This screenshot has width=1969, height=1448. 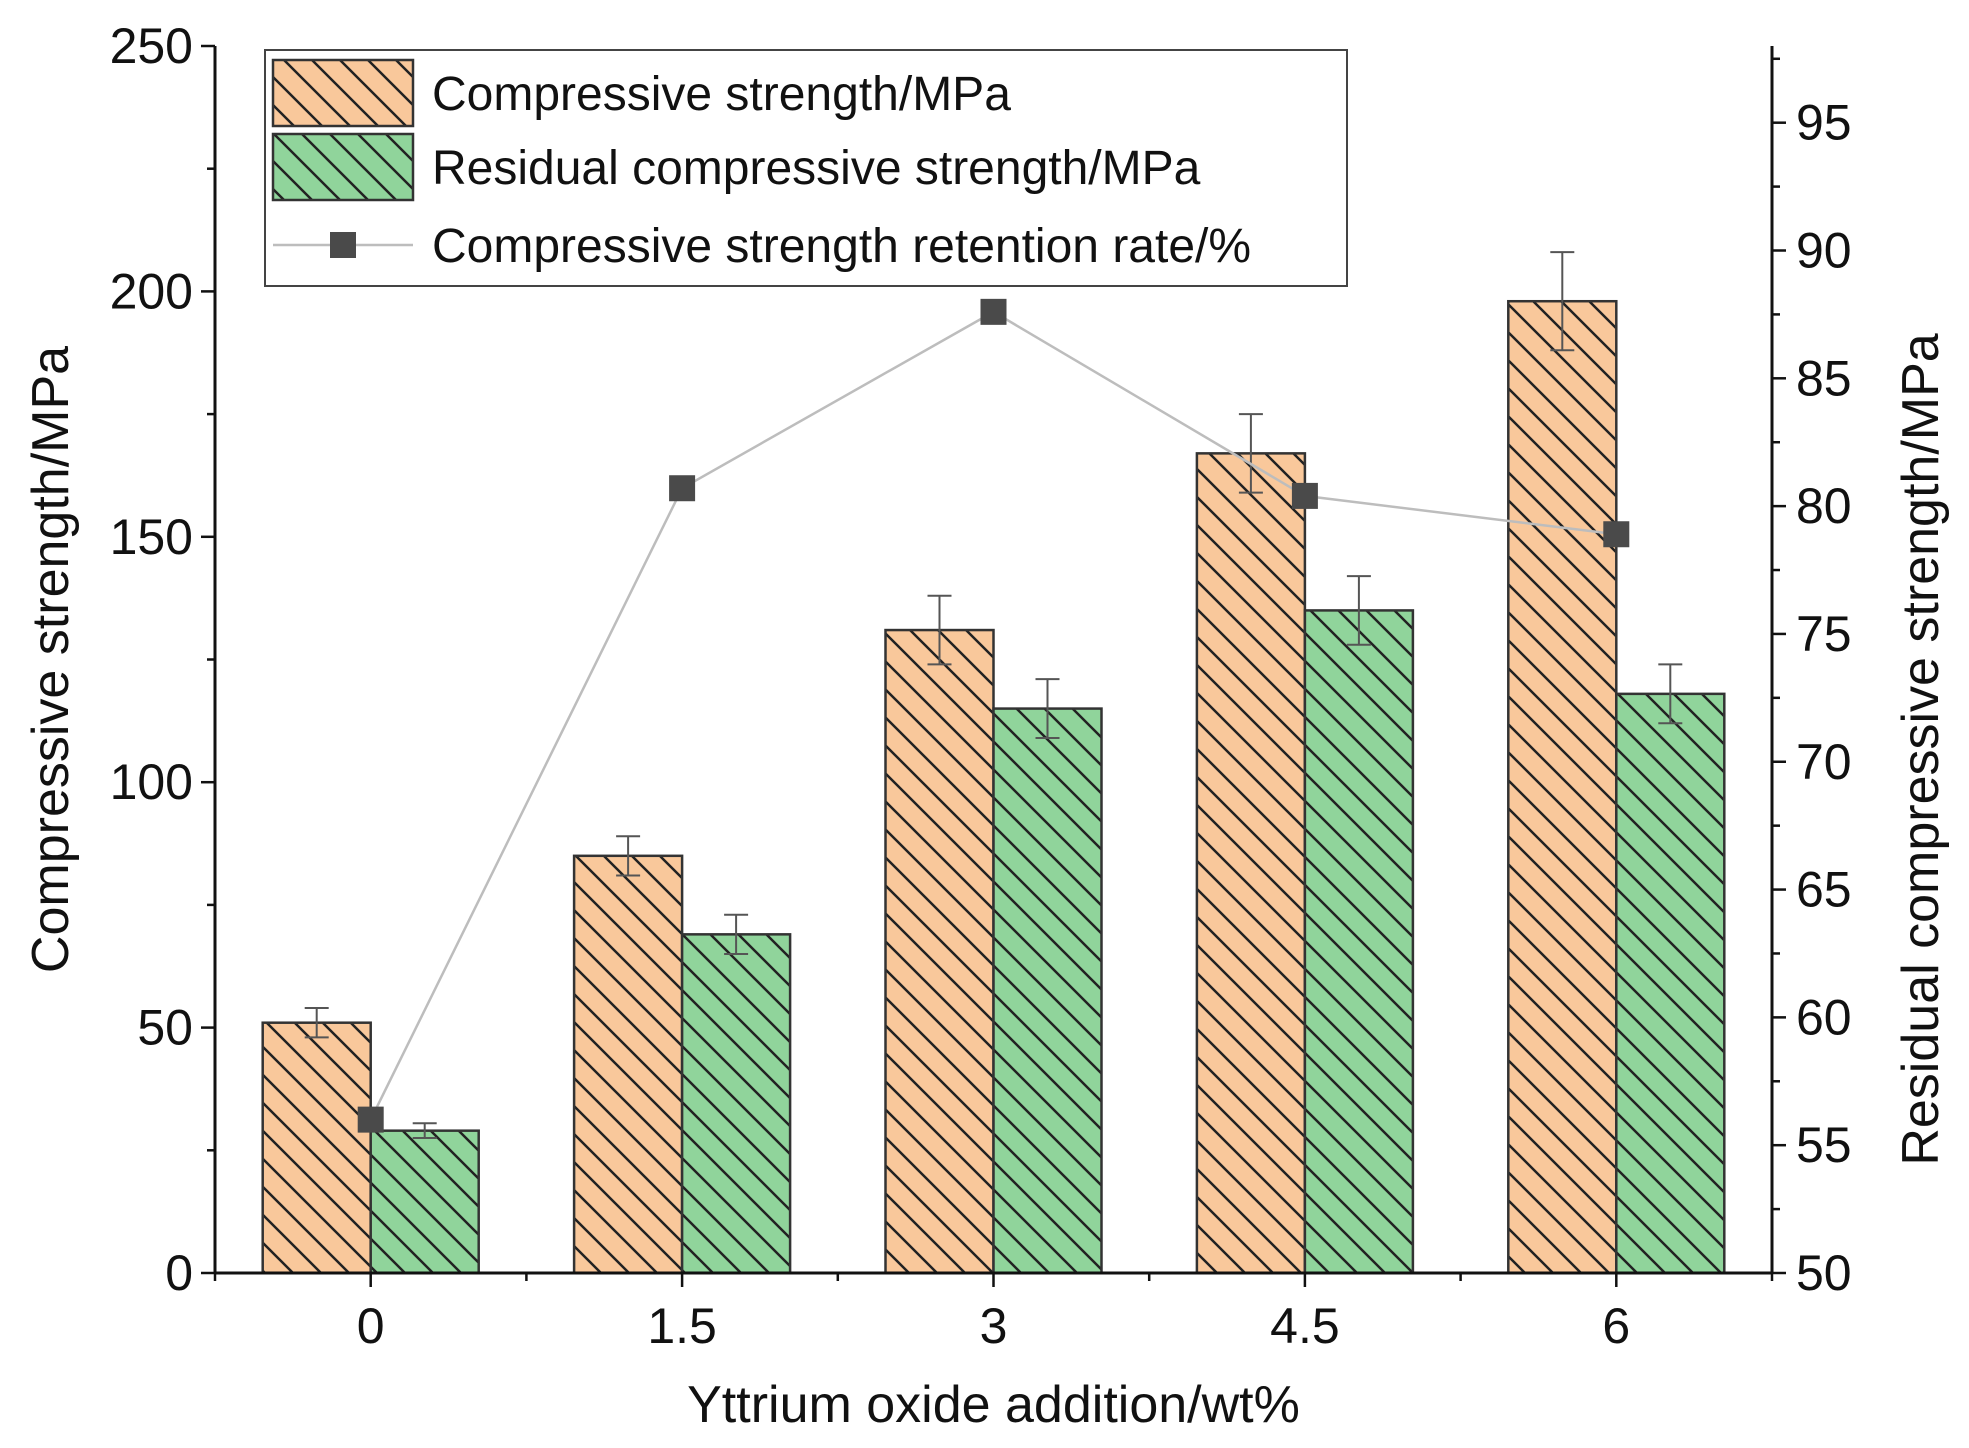 What do you see at coordinates (179, 1273) in the screenshot?
I see `y-tick-label-left: 0` at bounding box center [179, 1273].